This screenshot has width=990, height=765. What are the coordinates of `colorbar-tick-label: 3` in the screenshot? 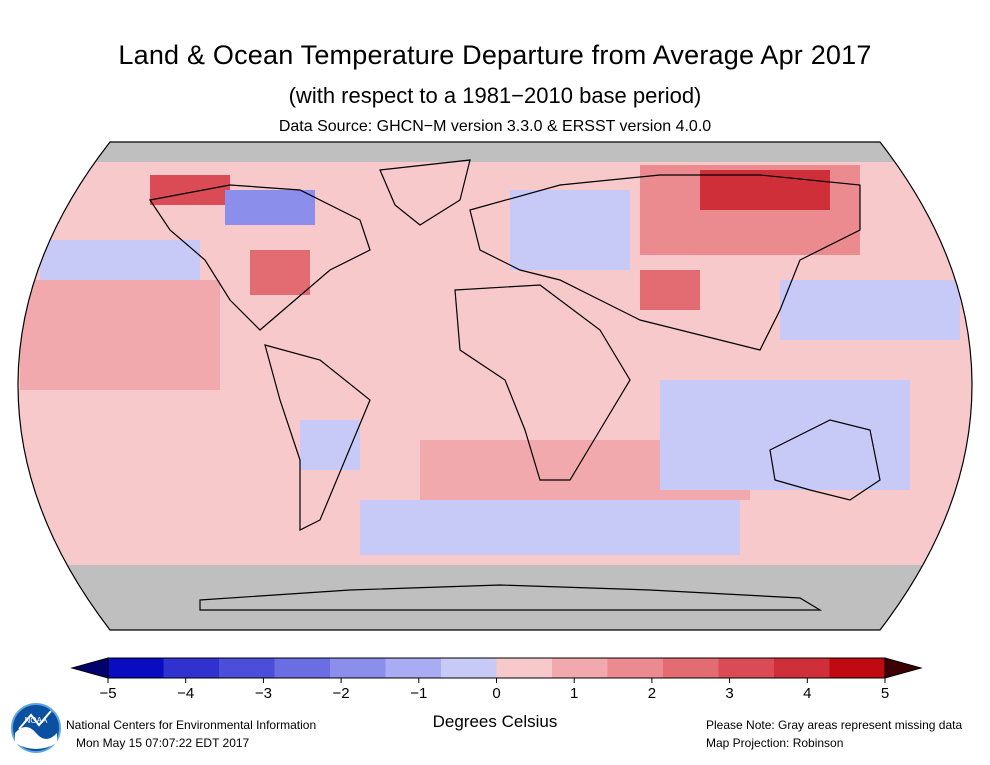 It's located at (729, 693).